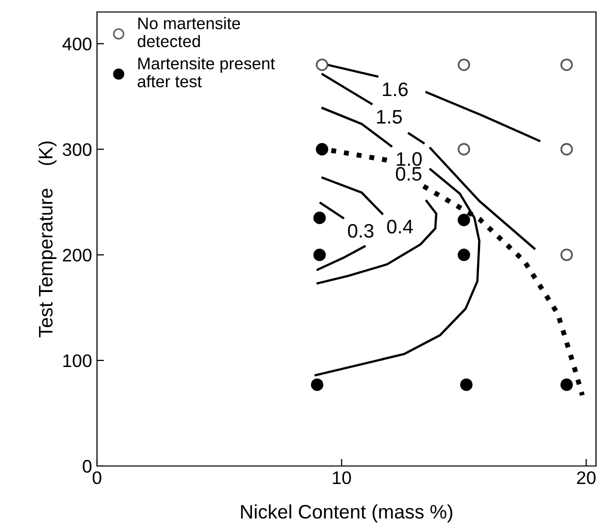 This screenshot has width=601, height=529. What do you see at coordinates (341, 477) in the screenshot?
I see `x-tick-label: 10` at bounding box center [341, 477].